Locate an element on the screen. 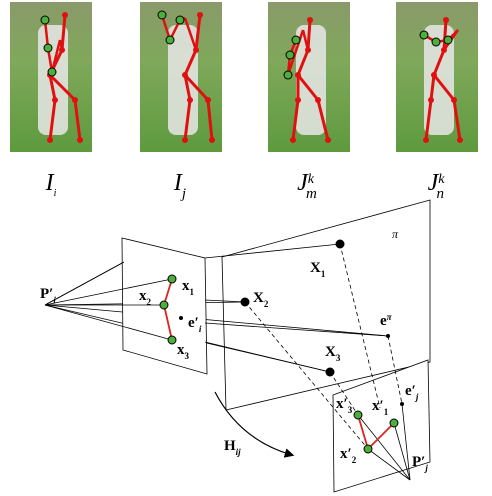 The image size is (492, 496). label: e′j is located at coordinates (412, 392).